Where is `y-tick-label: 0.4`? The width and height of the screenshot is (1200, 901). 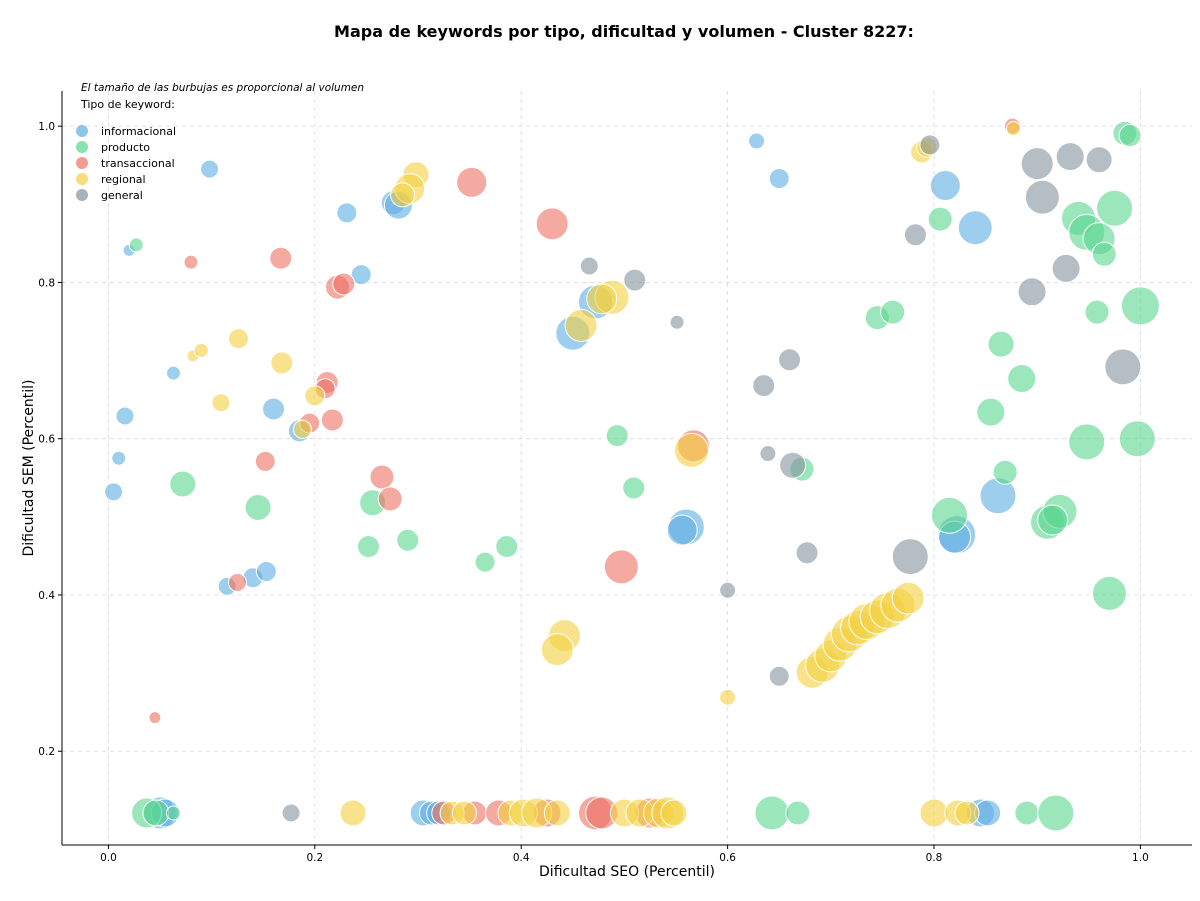 y-tick-label: 0.4 is located at coordinates (46, 596).